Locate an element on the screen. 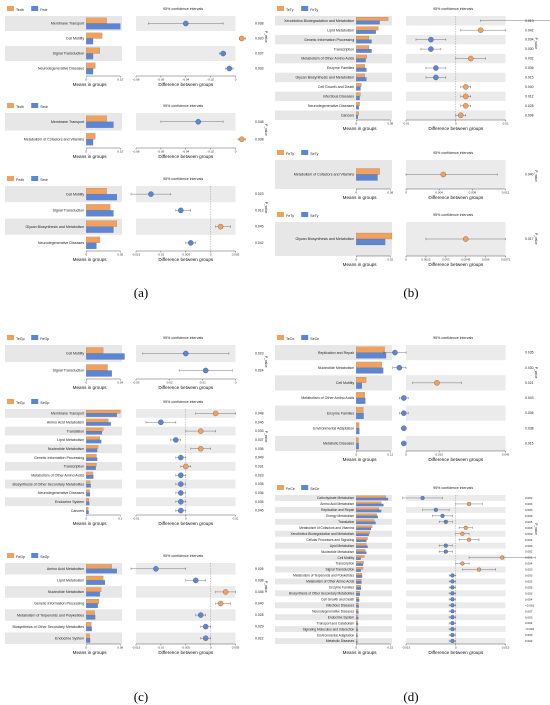 The height and width of the screenshot is (705, 550). legend-label-2: FeTy is located at coordinates (314, 10).